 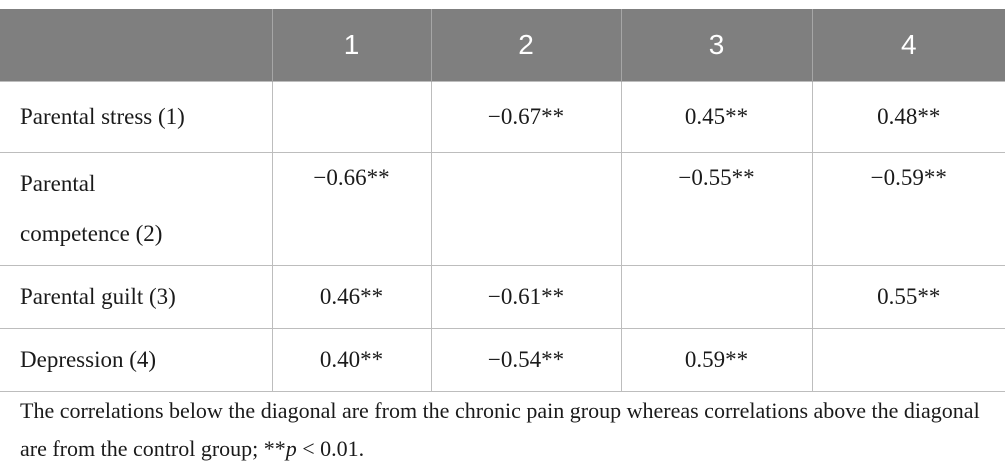 What do you see at coordinates (91, 233) in the screenshot?
I see `row-label-line-2: competence (2)` at bounding box center [91, 233].